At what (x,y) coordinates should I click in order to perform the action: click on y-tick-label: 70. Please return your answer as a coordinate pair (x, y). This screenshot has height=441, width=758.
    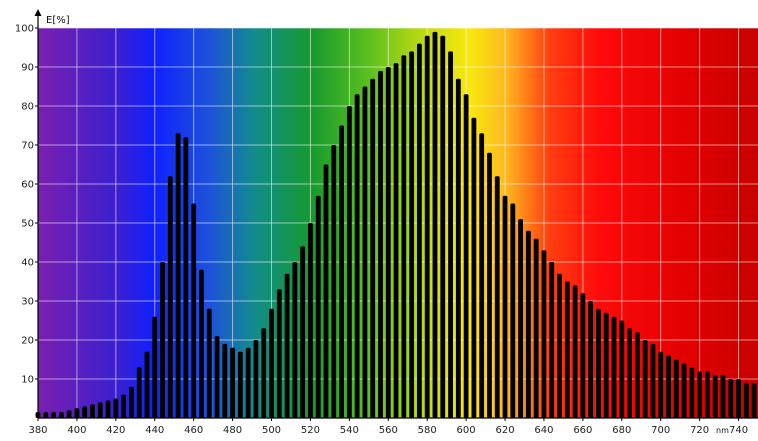
    Looking at the image, I should click on (27, 146).